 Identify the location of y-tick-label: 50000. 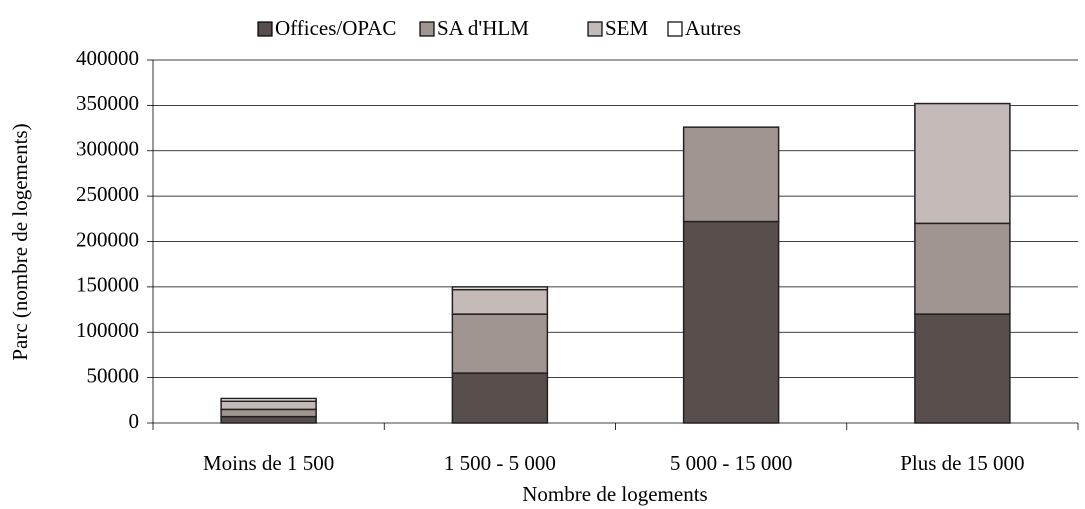
(113, 375).